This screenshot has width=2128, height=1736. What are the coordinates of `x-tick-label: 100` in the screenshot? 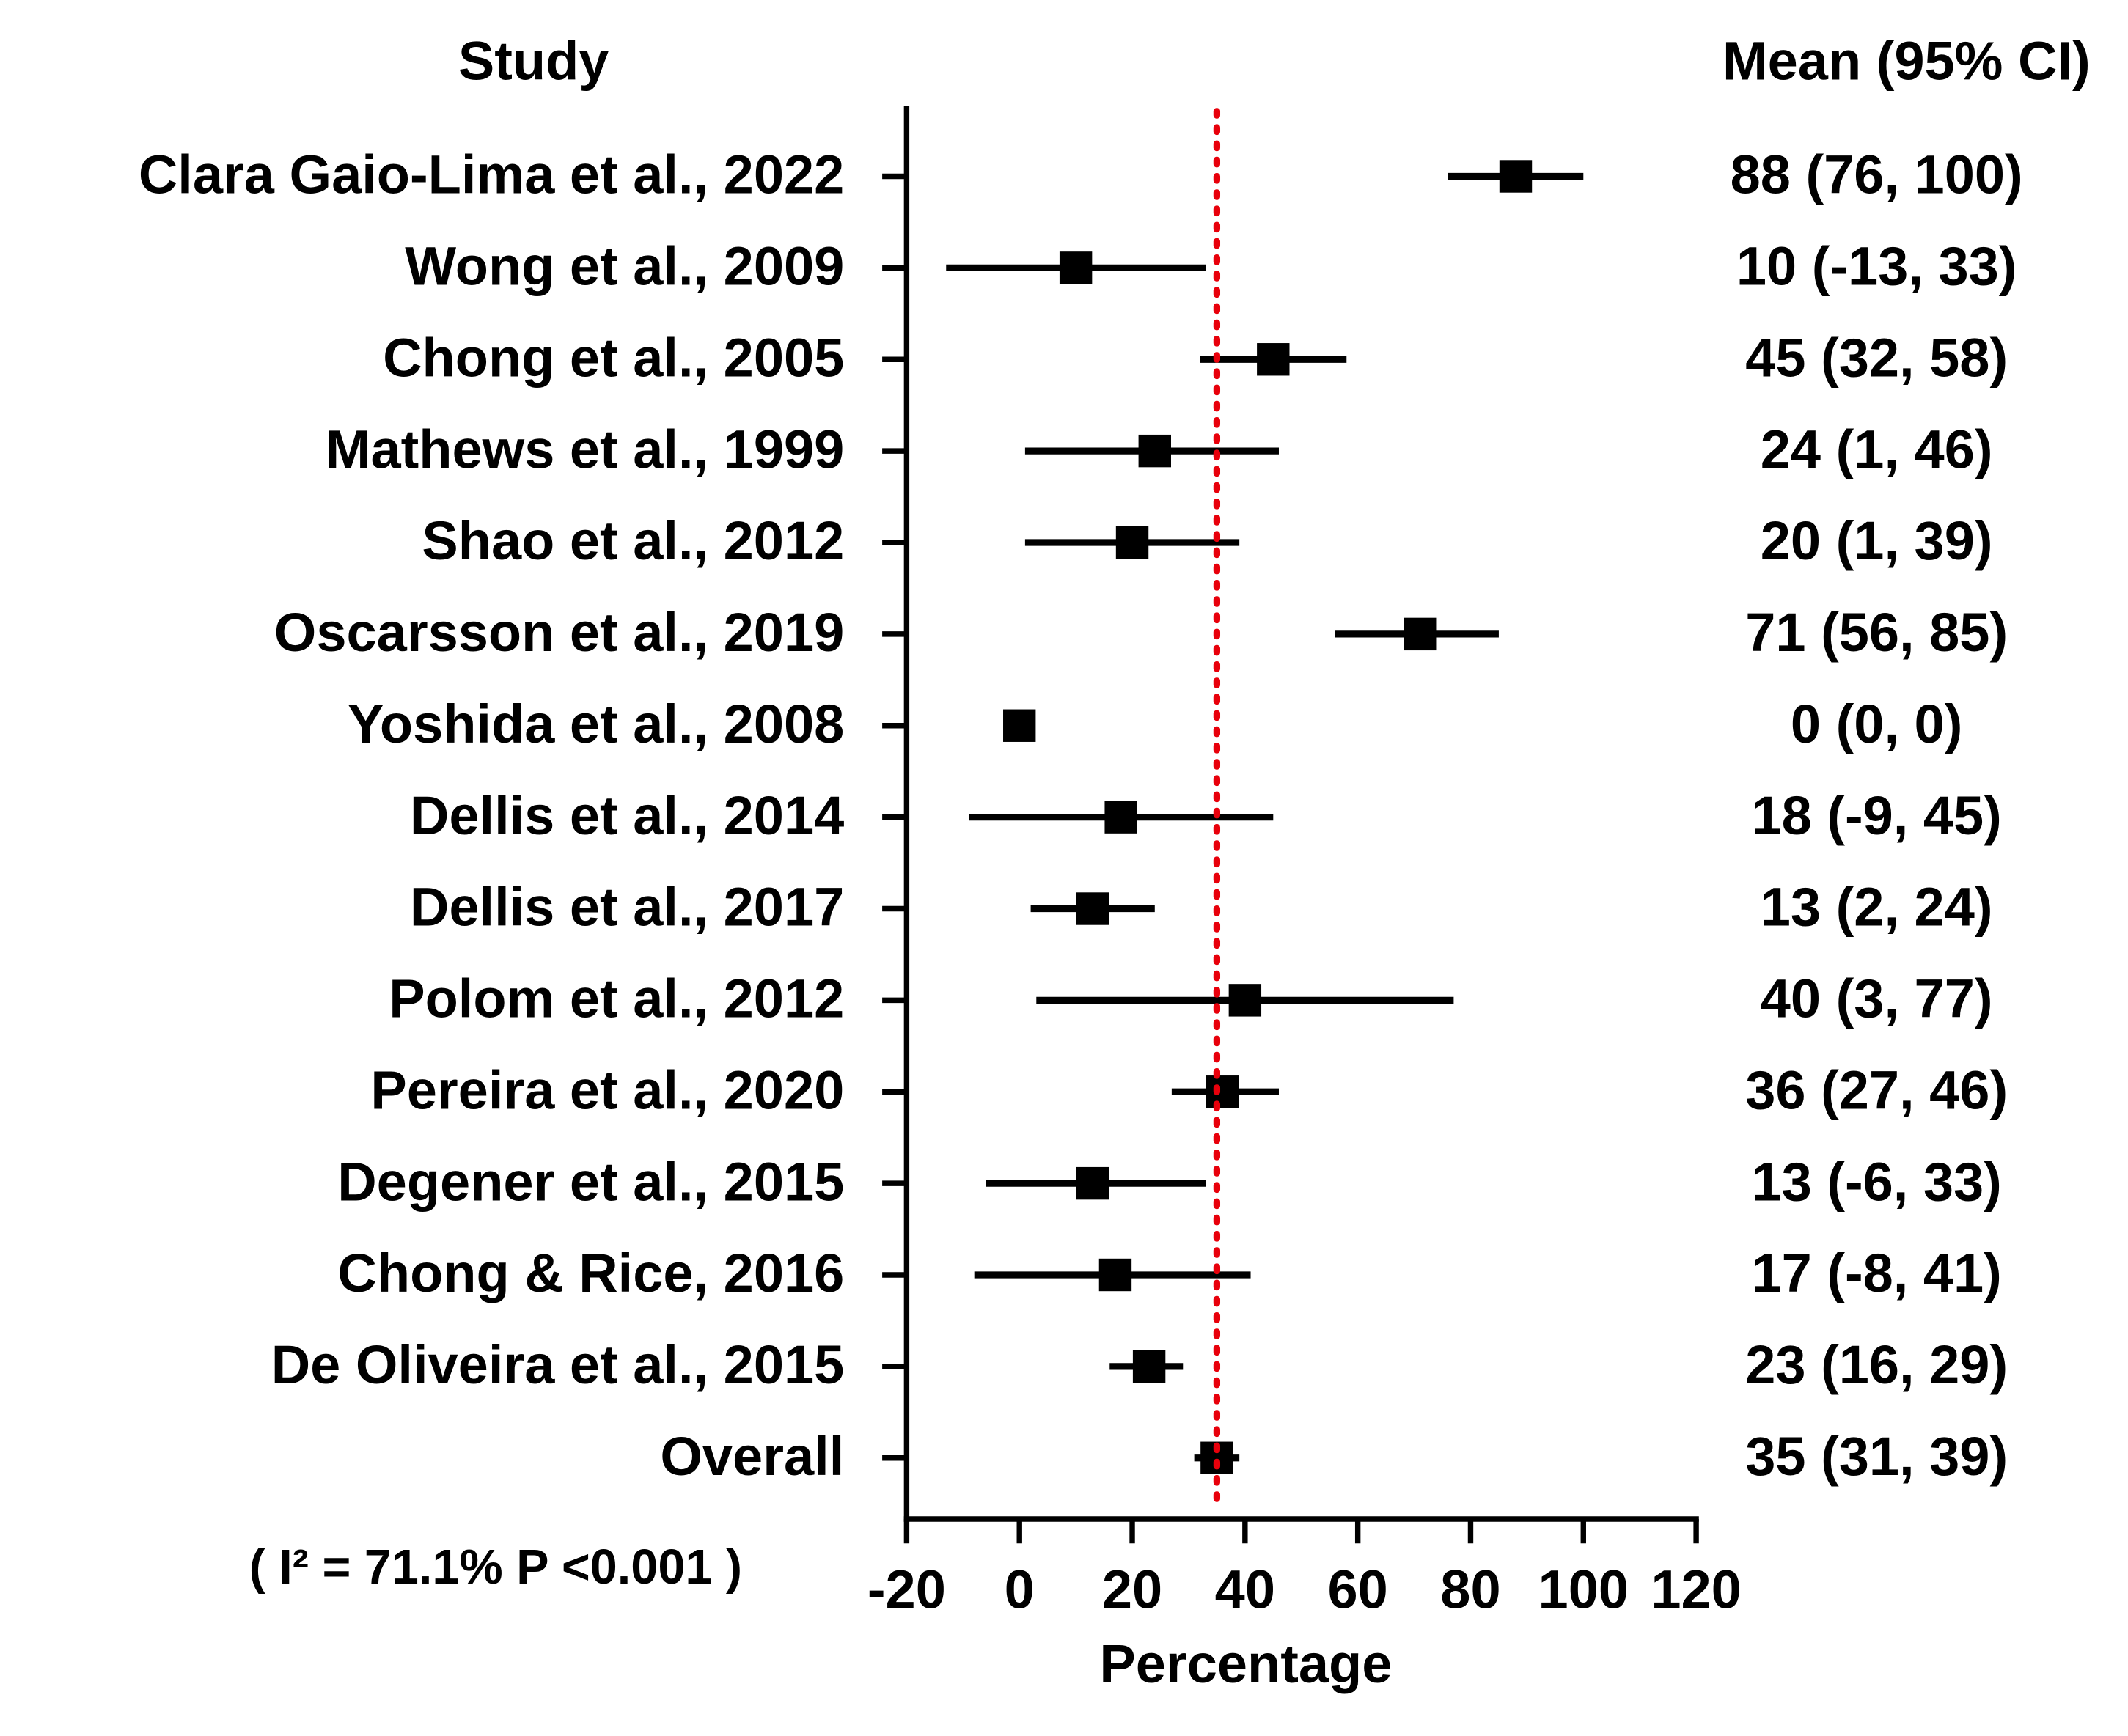 It's located at (1584, 1589).